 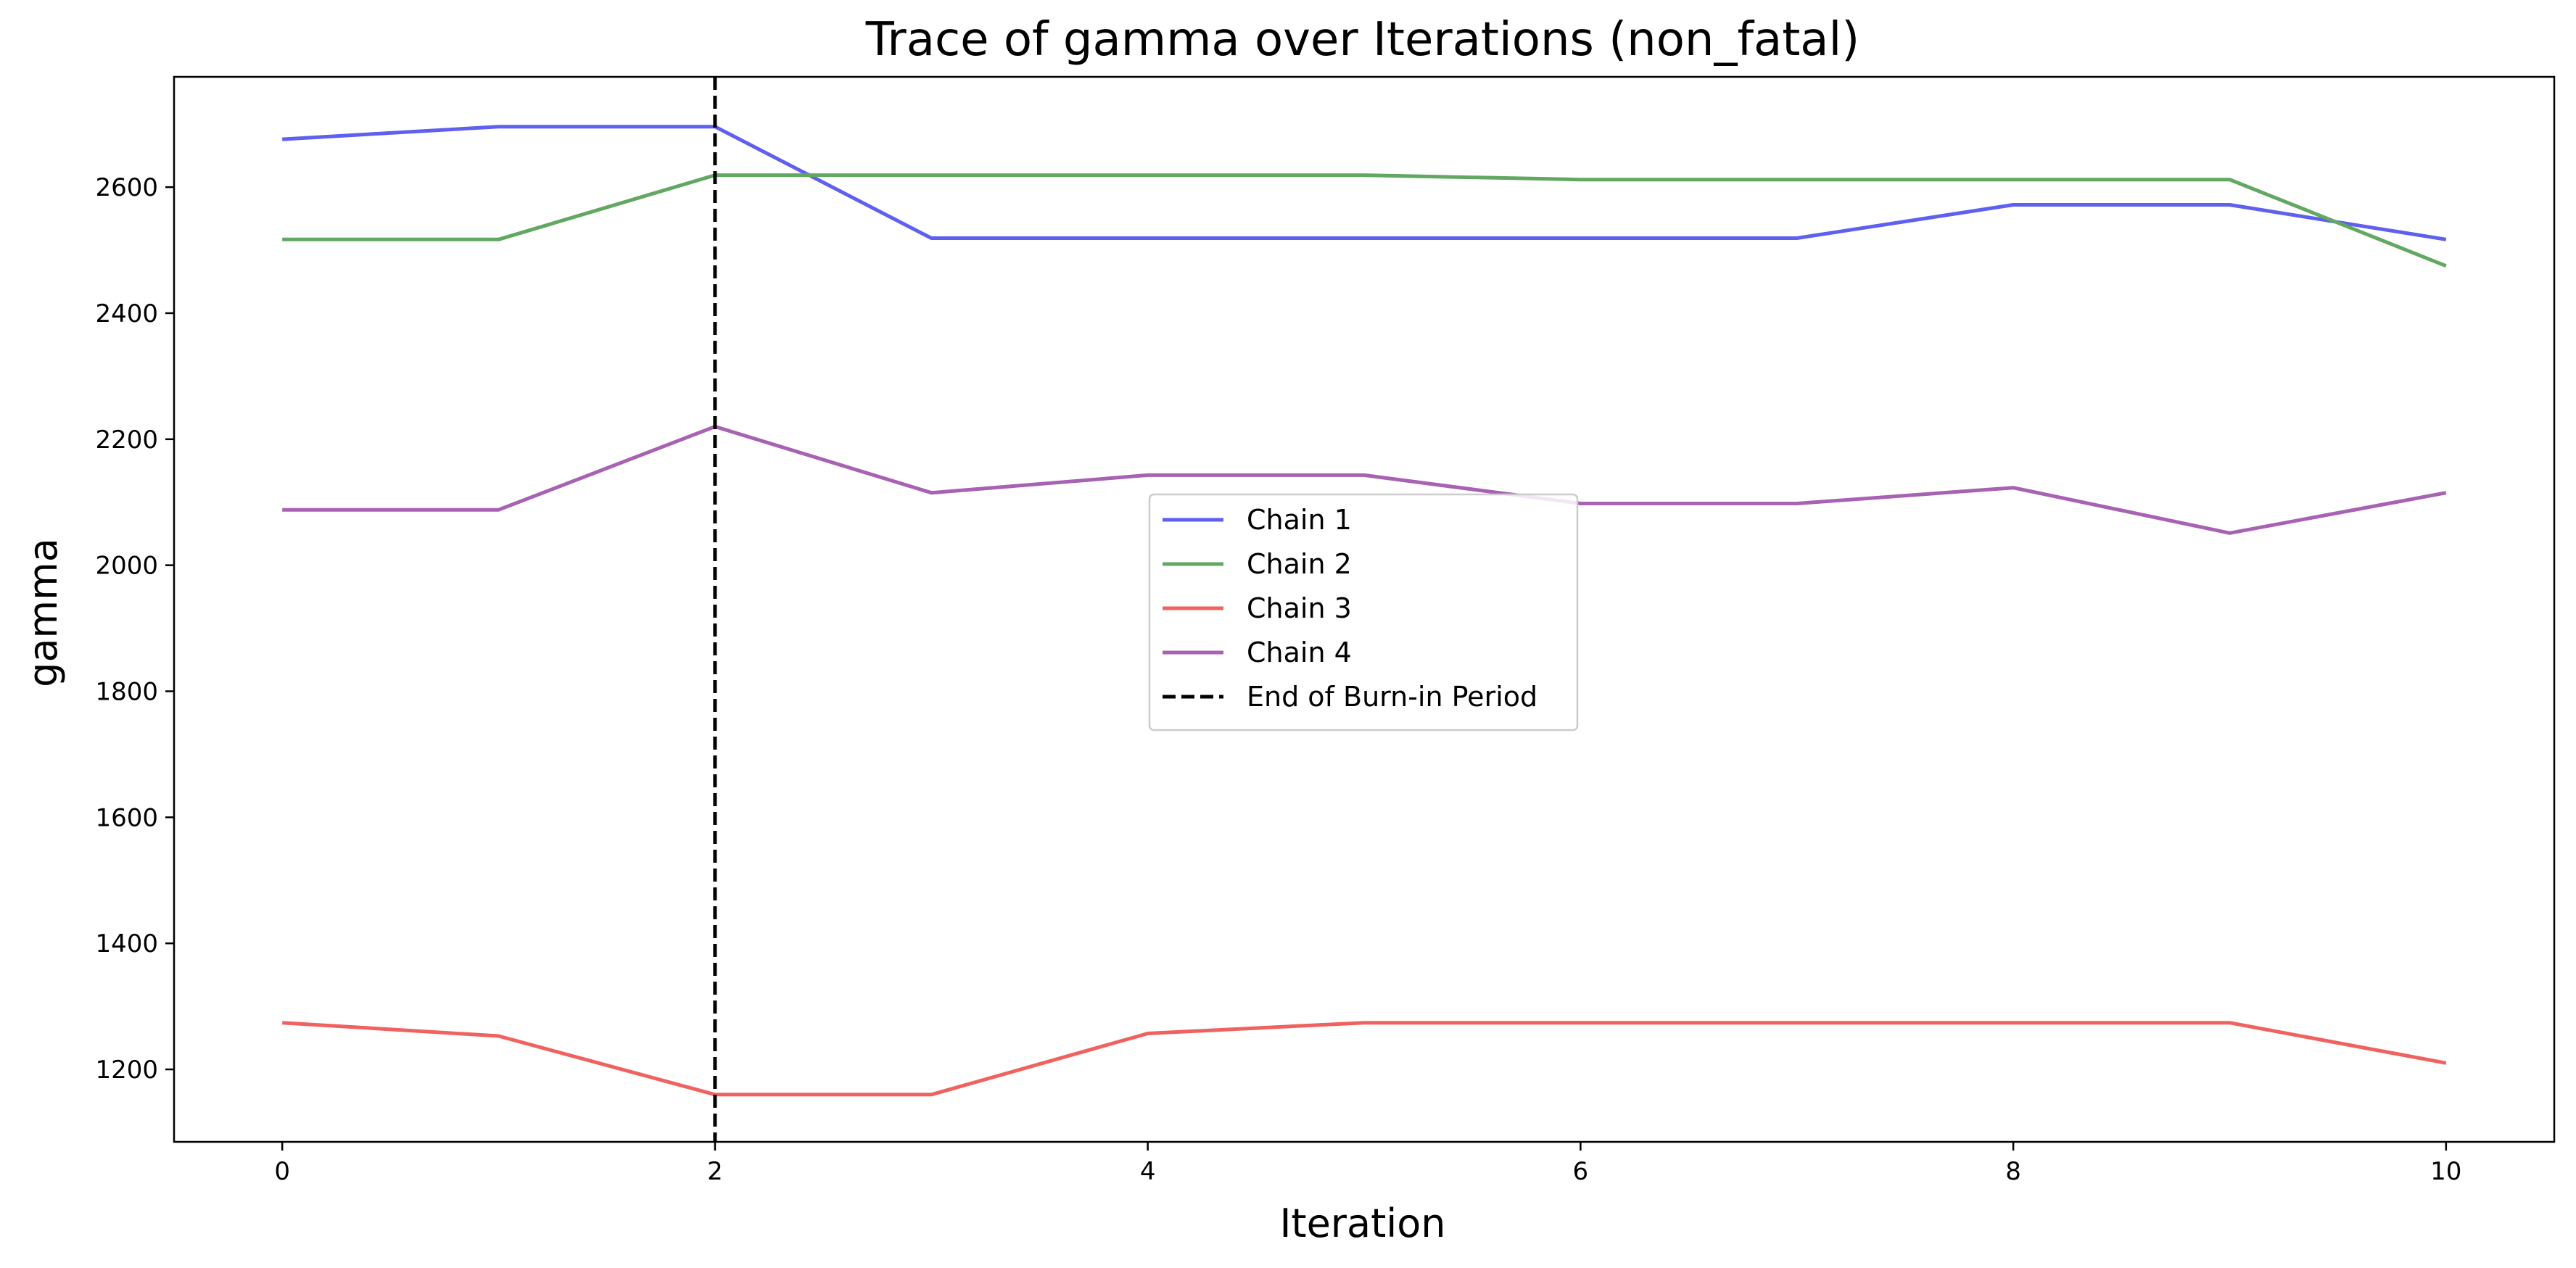 What do you see at coordinates (715, 1171) in the screenshot?
I see `x-tick-label: 2` at bounding box center [715, 1171].